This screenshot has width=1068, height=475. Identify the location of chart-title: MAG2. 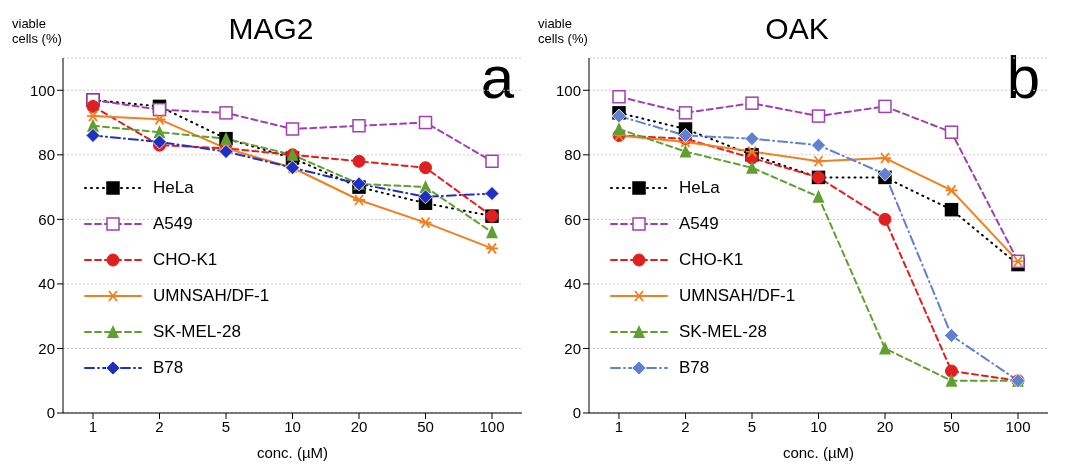
(271, 28).